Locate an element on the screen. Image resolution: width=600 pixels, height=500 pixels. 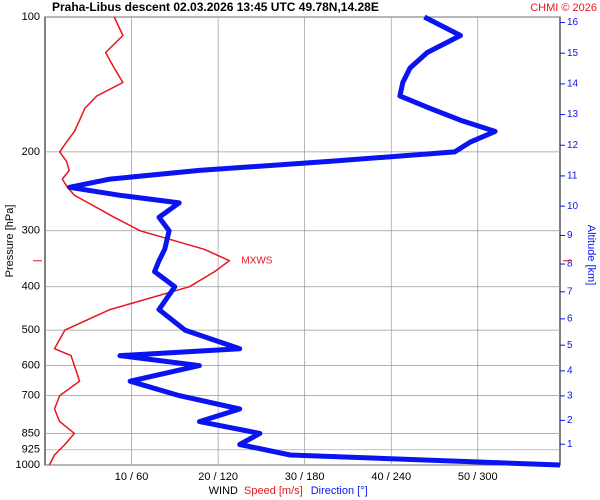
y-tick-label: 600 is located at coordinates (31, 366).